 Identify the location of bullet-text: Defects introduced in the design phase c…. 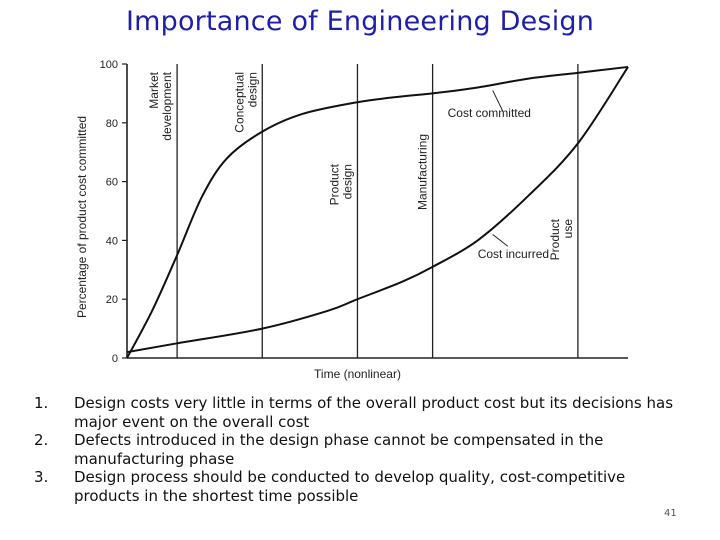
(339, 449).